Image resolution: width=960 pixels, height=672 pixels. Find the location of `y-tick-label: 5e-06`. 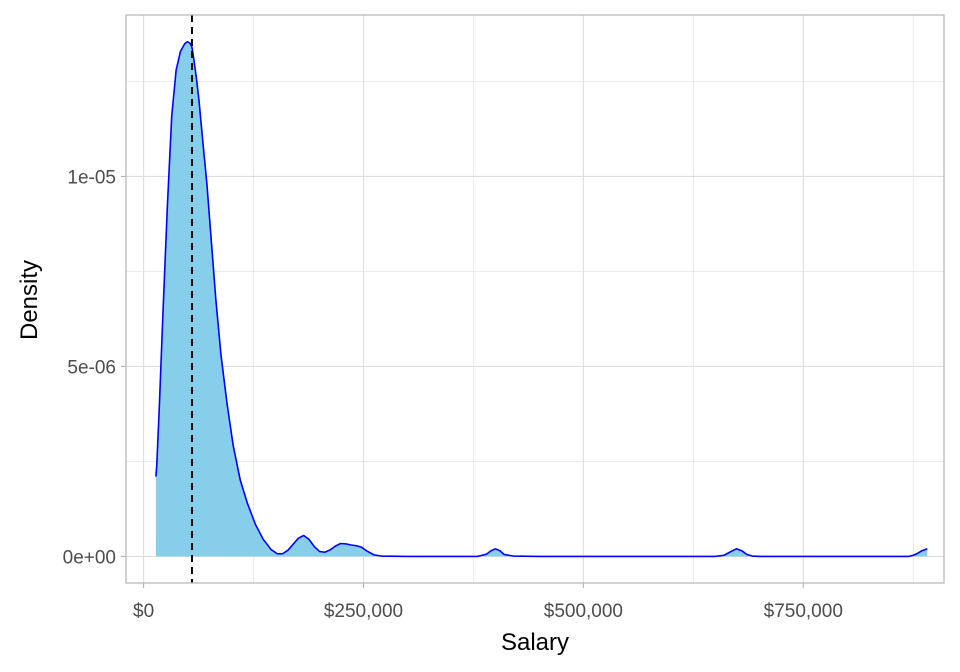

y-tick-label: 5e-06 is located at coordinates (91, 367).